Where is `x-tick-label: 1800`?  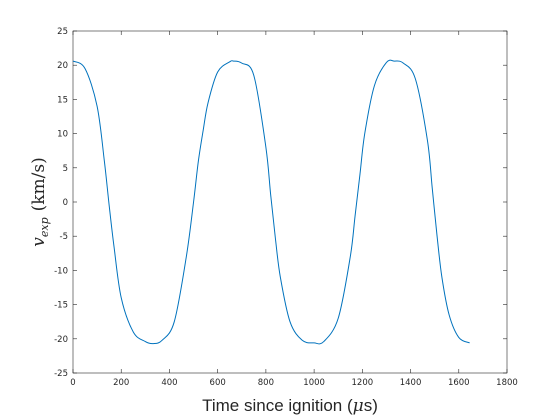
x-tick-label: 1800 is located at coordinates (507, 383).